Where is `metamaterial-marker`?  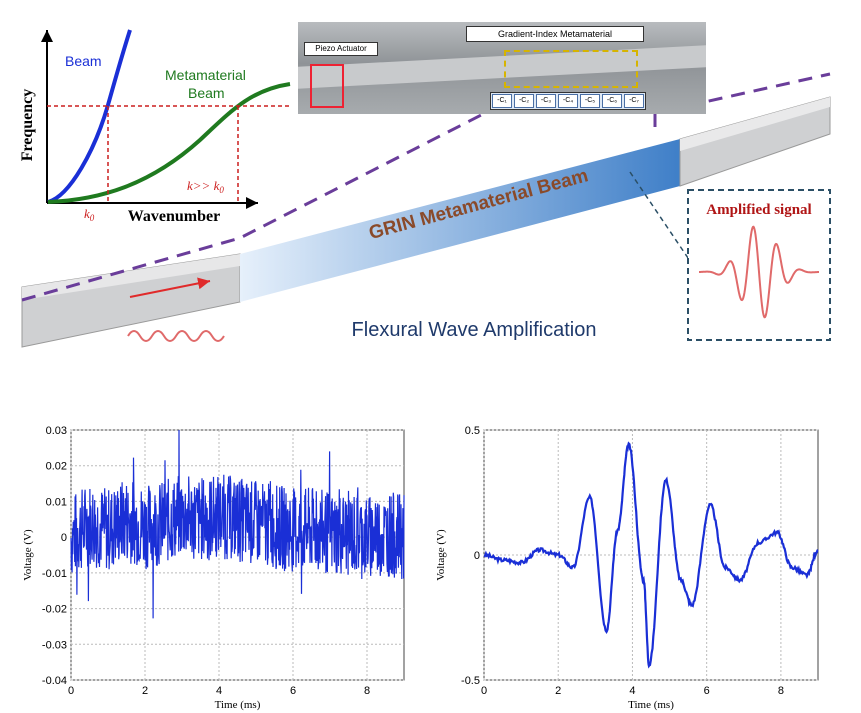
metamaterial-marker is located at coordinates (571, 69).